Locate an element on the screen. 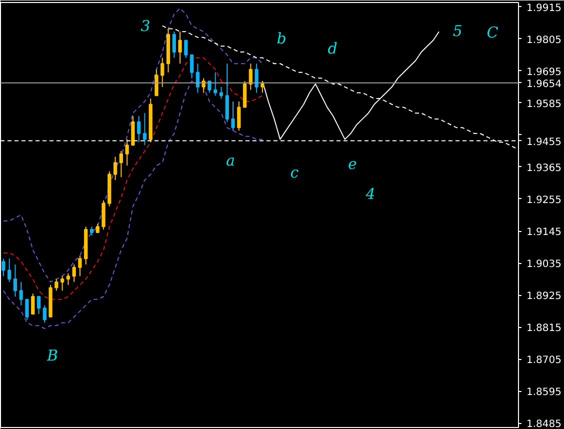 The width and height of the screenshot is (564, 429). annotation: 3 is located at coordinates (145, 26).